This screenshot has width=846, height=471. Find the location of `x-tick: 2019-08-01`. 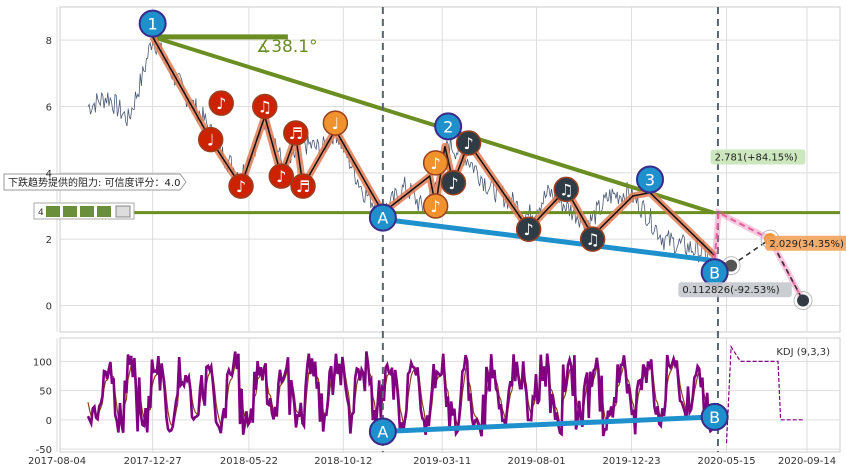

x-tick: 2019-08-01 is located at coordinates (536, 461).